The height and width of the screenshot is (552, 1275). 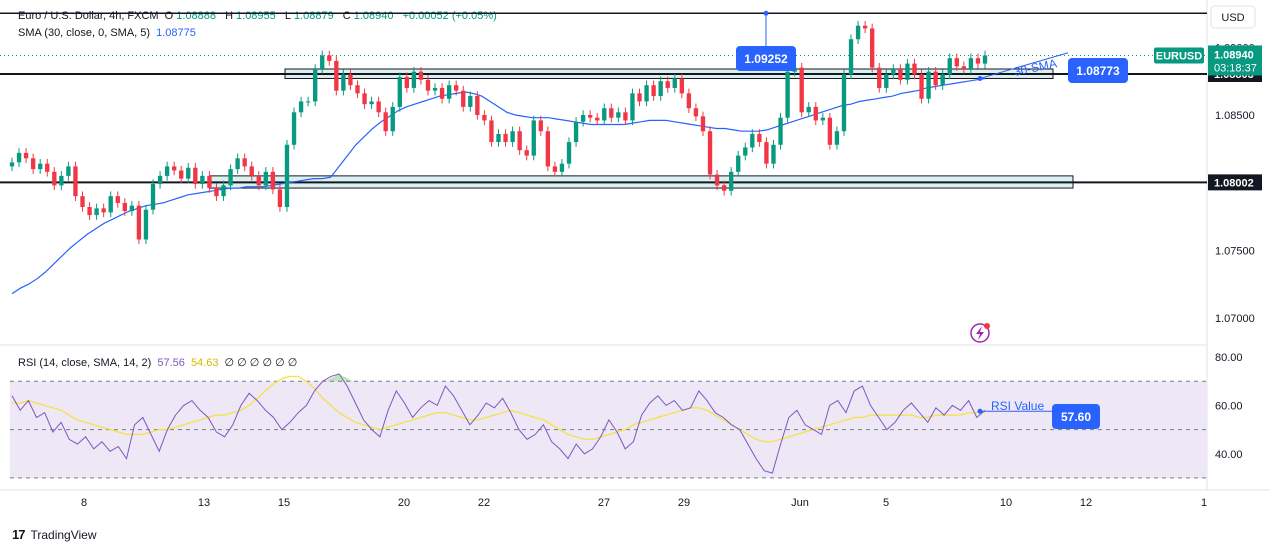 What do you see at coordinates (54, 534) in the screenshot?
I see `footer-brand: 17 TradingView` at bounding box center [54, 534].